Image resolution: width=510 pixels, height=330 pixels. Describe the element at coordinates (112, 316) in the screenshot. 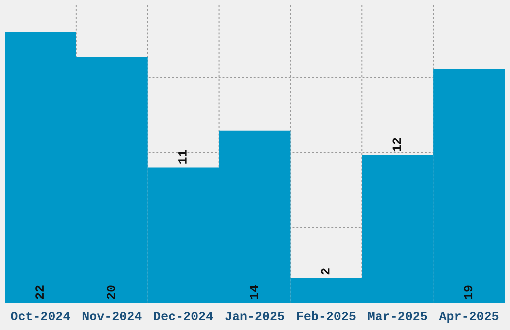

I see `x-tick-label: Nov-2024` at that location.